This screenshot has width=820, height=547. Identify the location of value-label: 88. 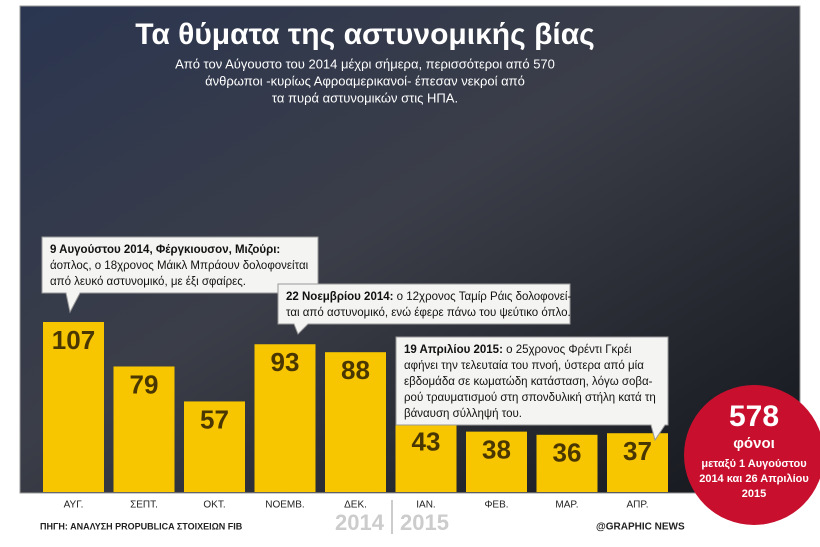
(355, 370).